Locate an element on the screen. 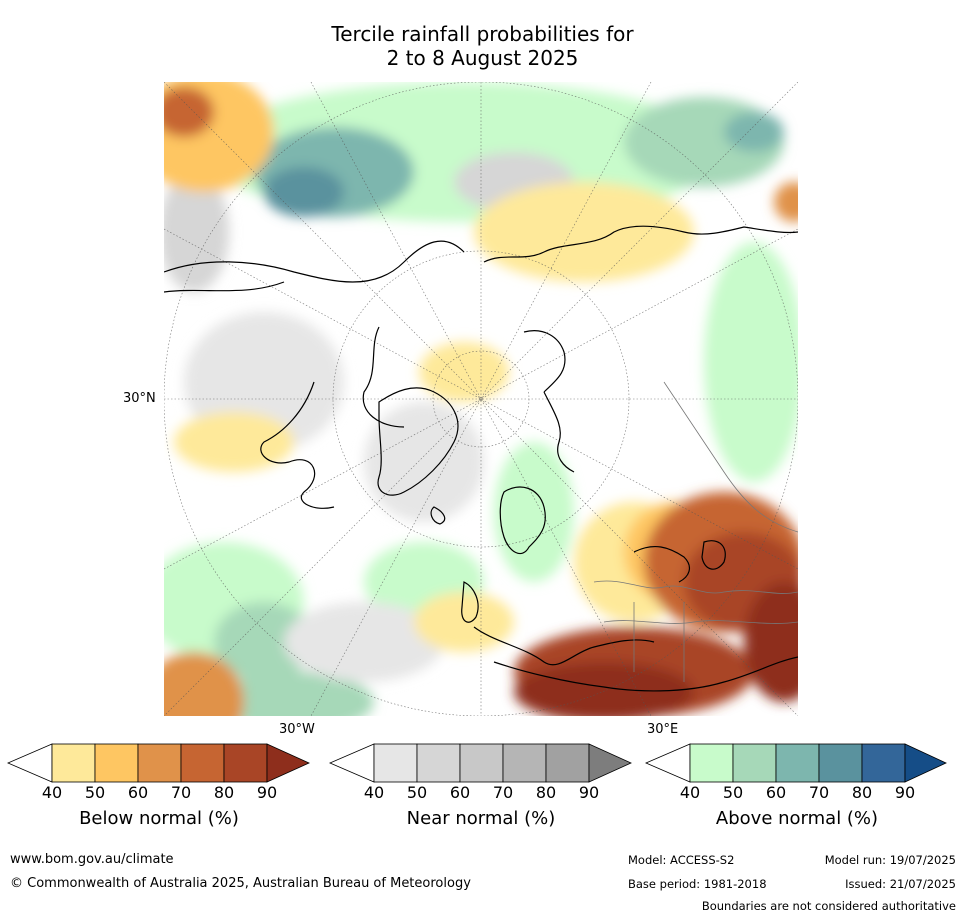  tick-below-60: 60 is located at coordinates (138, 792).